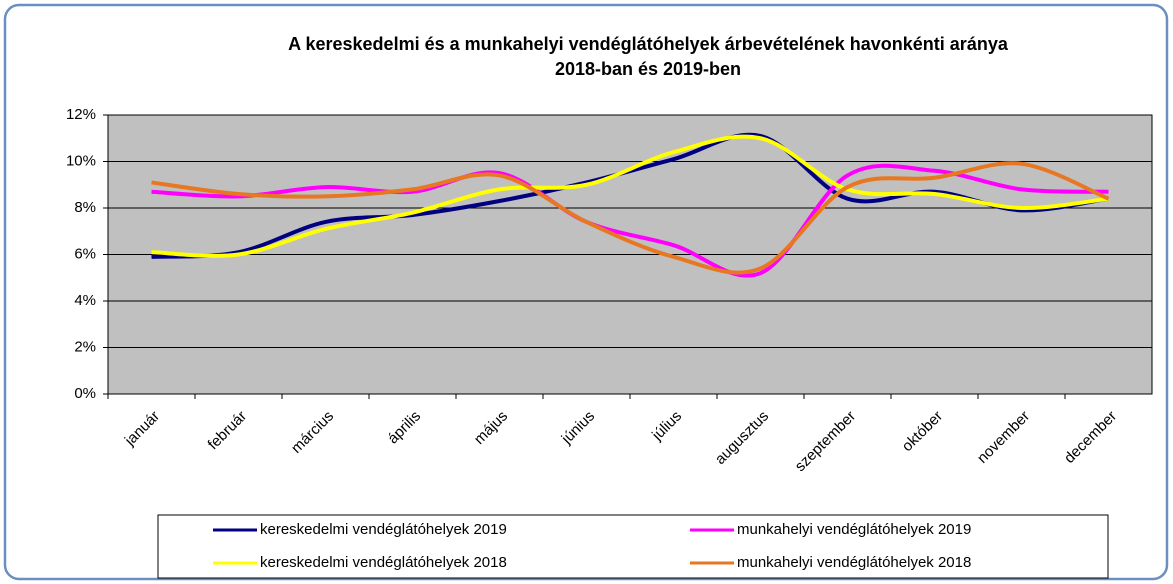 This screenshot has width=1173, height=584. Describe the element at coordinates (85, 300) in the screenshot. I see `y-tick-label: 4%` at that location.